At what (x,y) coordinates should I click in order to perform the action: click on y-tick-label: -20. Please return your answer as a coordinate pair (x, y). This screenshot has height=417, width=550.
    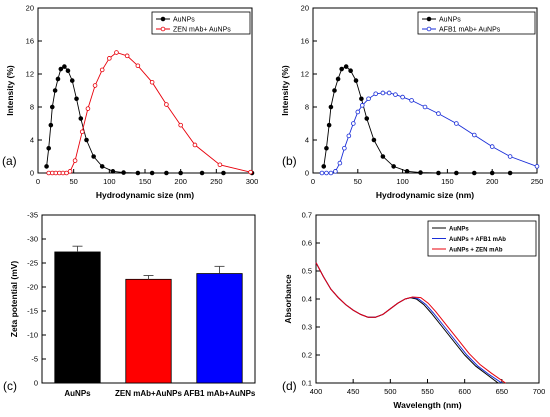
    Looking at the image, I should click on (32, 287).